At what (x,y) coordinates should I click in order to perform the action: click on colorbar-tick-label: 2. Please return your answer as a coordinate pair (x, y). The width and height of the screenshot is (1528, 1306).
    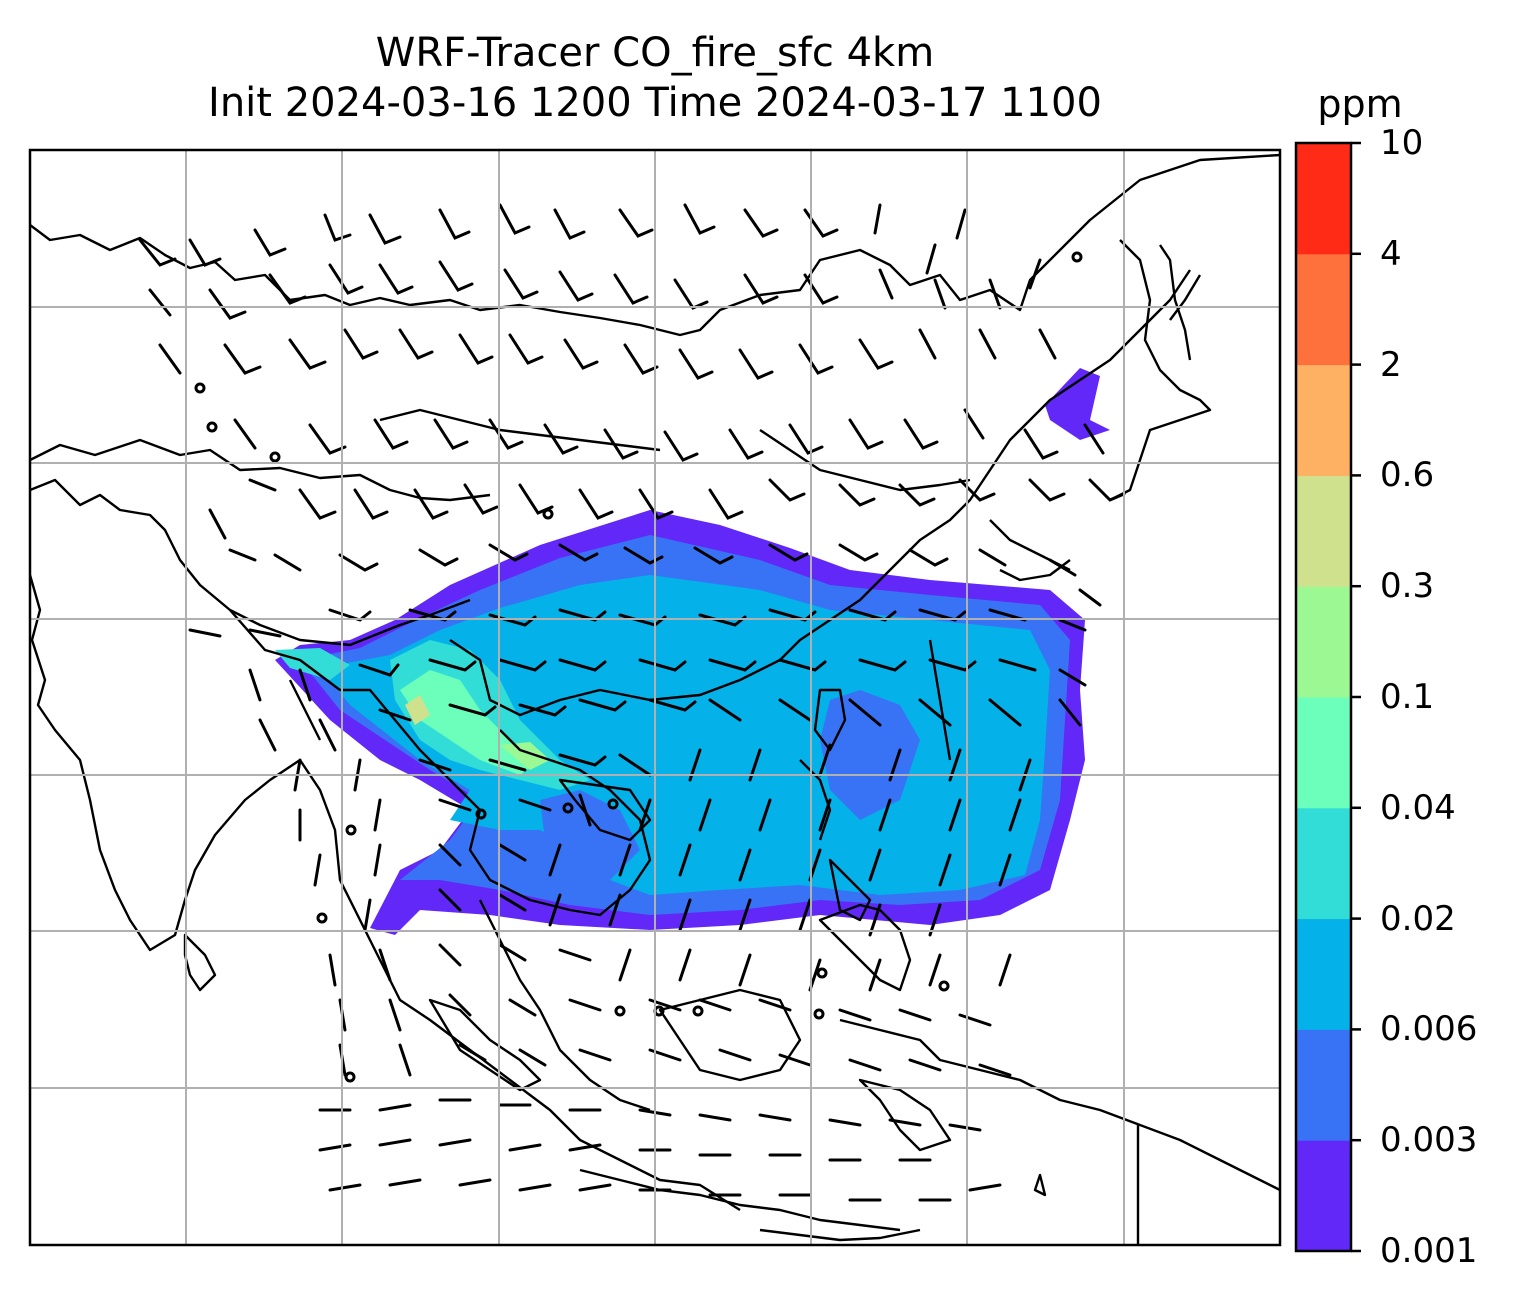
    Looking at the image, I should click on (1391, 364).